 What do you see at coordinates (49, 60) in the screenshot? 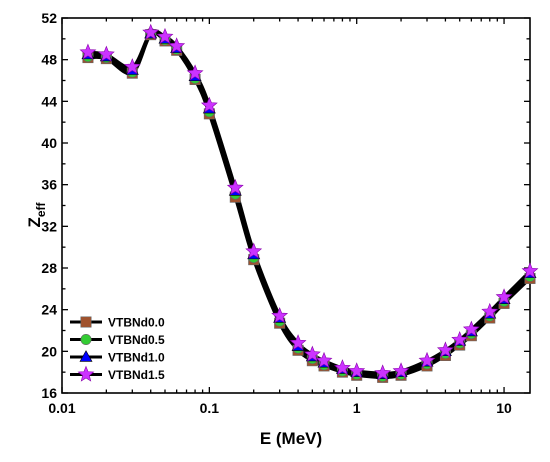
I see `y-tick-label: 48` at bounding box center [49, 60].